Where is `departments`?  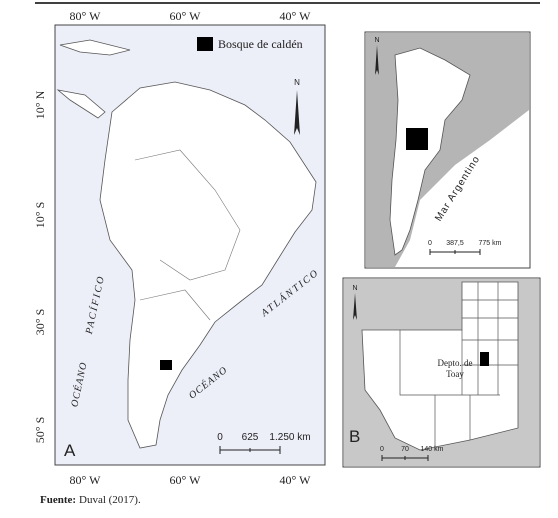
departments is located at coordinates (458, 366).